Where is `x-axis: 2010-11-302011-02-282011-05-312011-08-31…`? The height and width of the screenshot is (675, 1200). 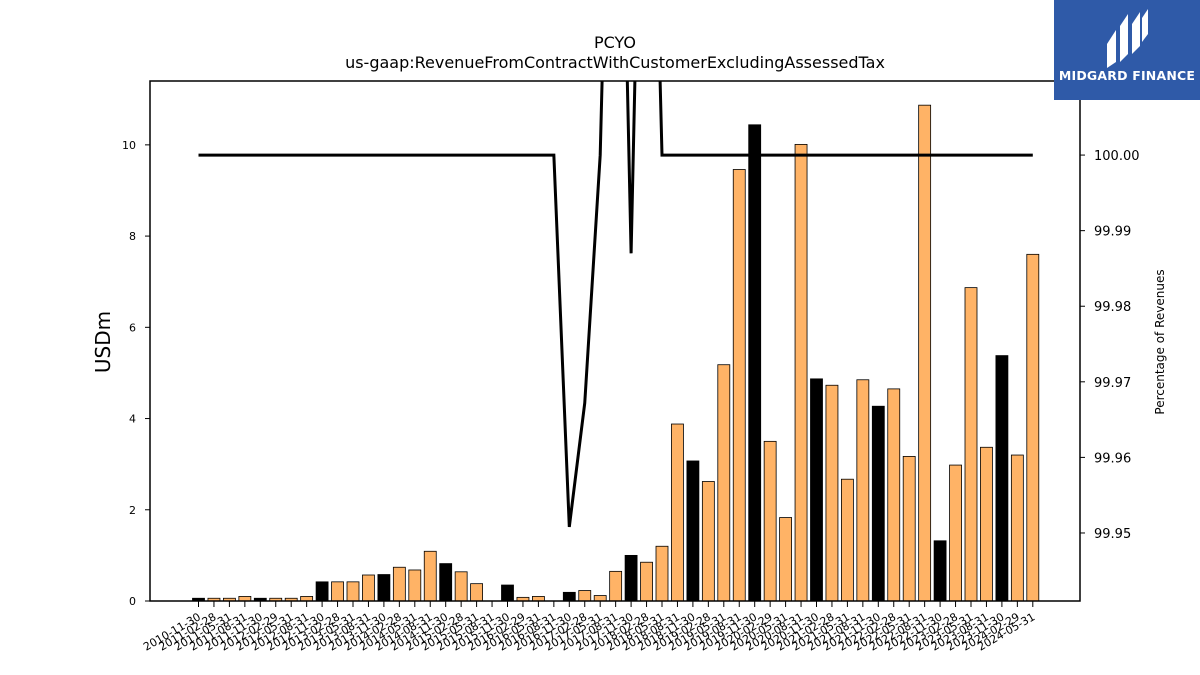
x-axis: 2010-11-302011-02-282011-05-312011-08-31… is located at coordinates (589, 627).